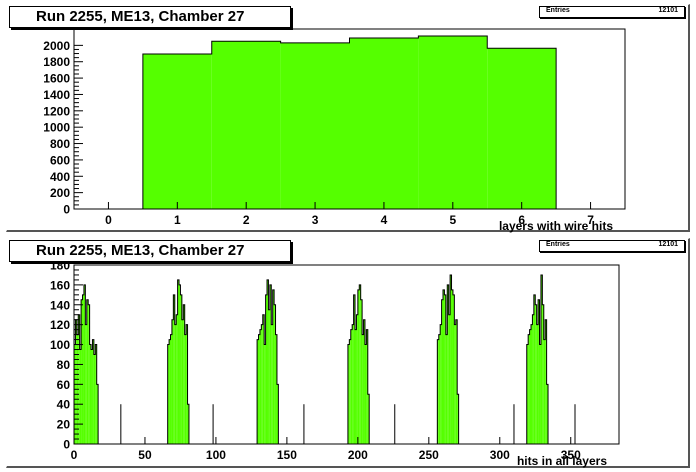 Image resolution: width=696 pixels, height=472 pixels. I want to click on y-tick-label: 1200, so click(56, 111).